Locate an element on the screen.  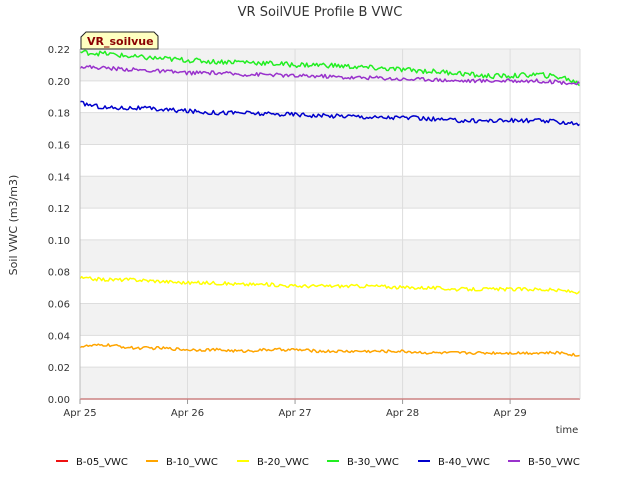
x-tick-label: Apr 28 is located at coordinates (402, 413).